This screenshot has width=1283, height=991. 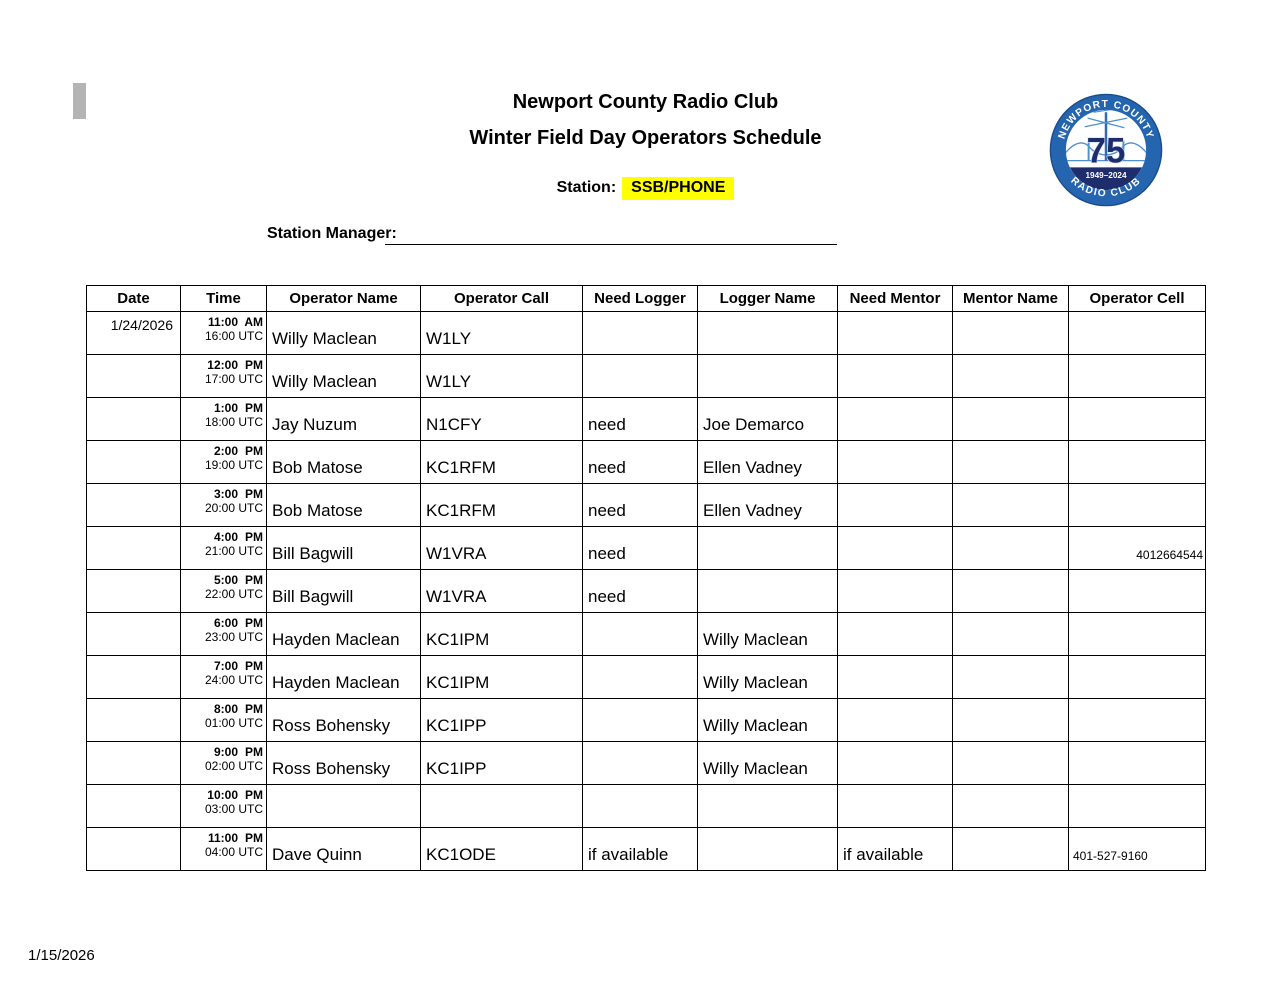 What do you see at coordinates (223, 806) in the screenshot?
I see `cell-time: 10:00 PM 03:00 UTC` at bounding box center [223, 806].